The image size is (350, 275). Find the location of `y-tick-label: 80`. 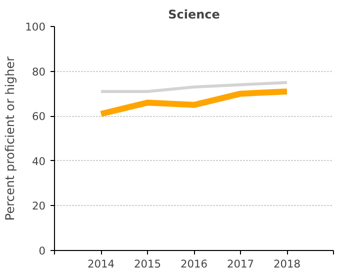

y-tick-label: 80 is located at coordinates (39, 71).